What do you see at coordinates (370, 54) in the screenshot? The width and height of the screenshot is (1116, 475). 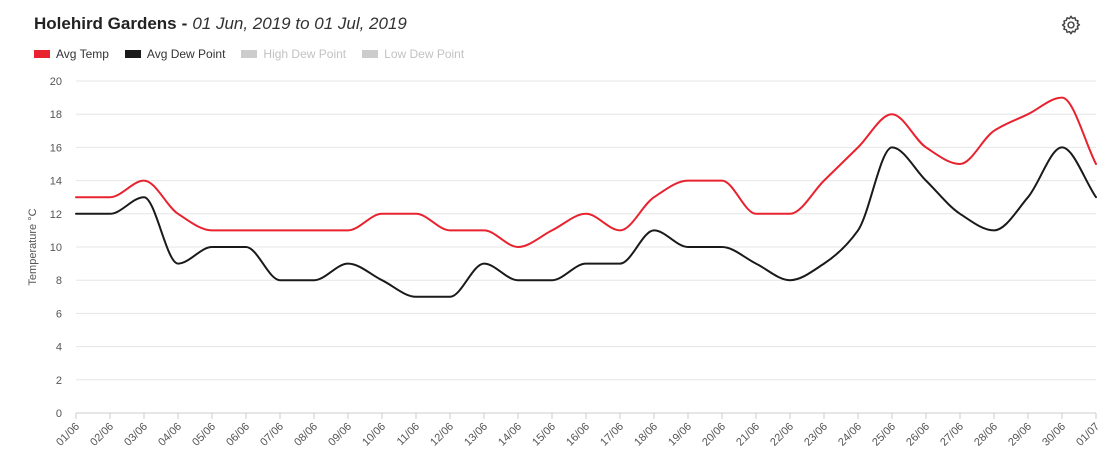 I see `legend-swatch-low-dew-point` at bounding box center [370, 54].